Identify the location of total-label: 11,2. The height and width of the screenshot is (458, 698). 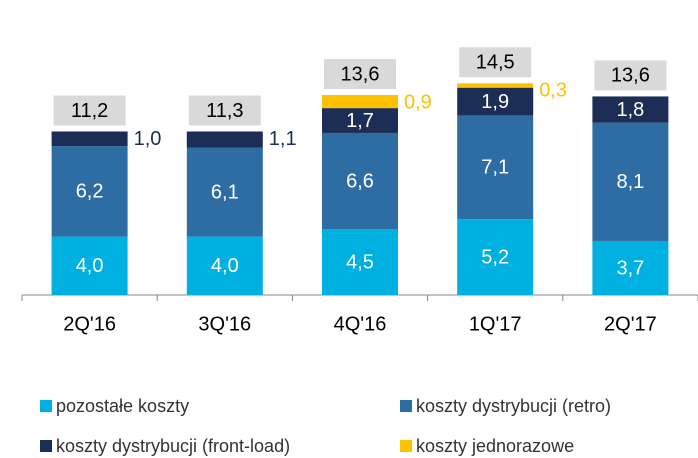
(89, 111).